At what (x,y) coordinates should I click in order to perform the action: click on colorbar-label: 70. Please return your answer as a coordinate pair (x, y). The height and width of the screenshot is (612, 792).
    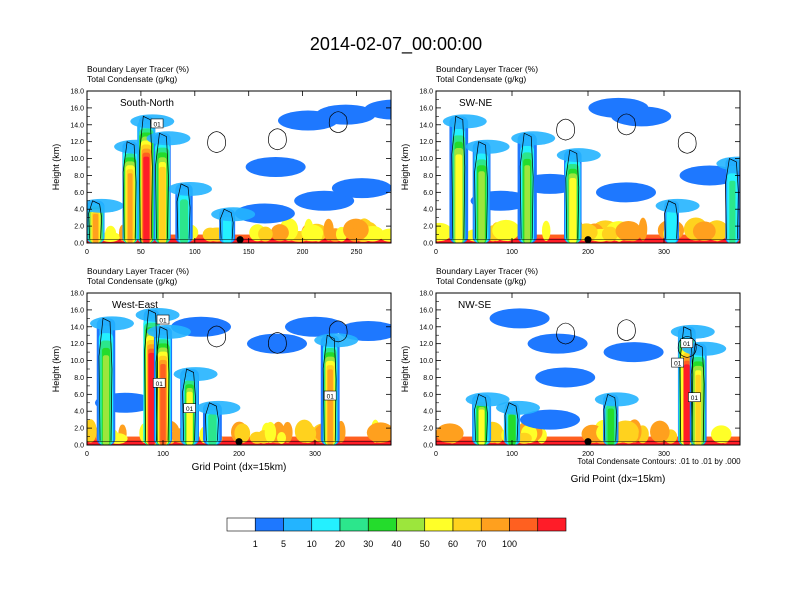
    Looking at the image, I should click on (481, 544).